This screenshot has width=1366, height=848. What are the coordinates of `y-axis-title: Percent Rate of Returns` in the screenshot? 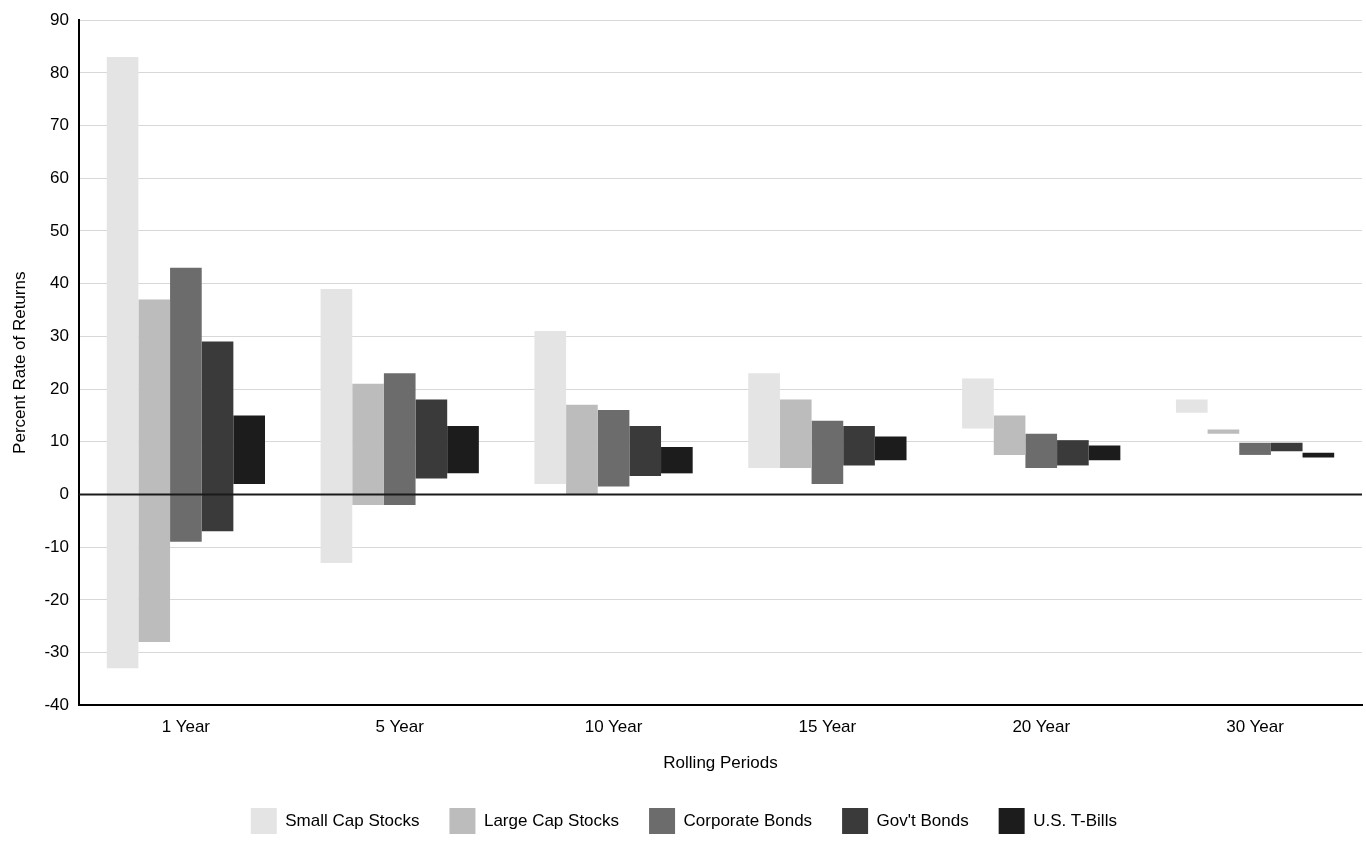 It's located at (19, 362).